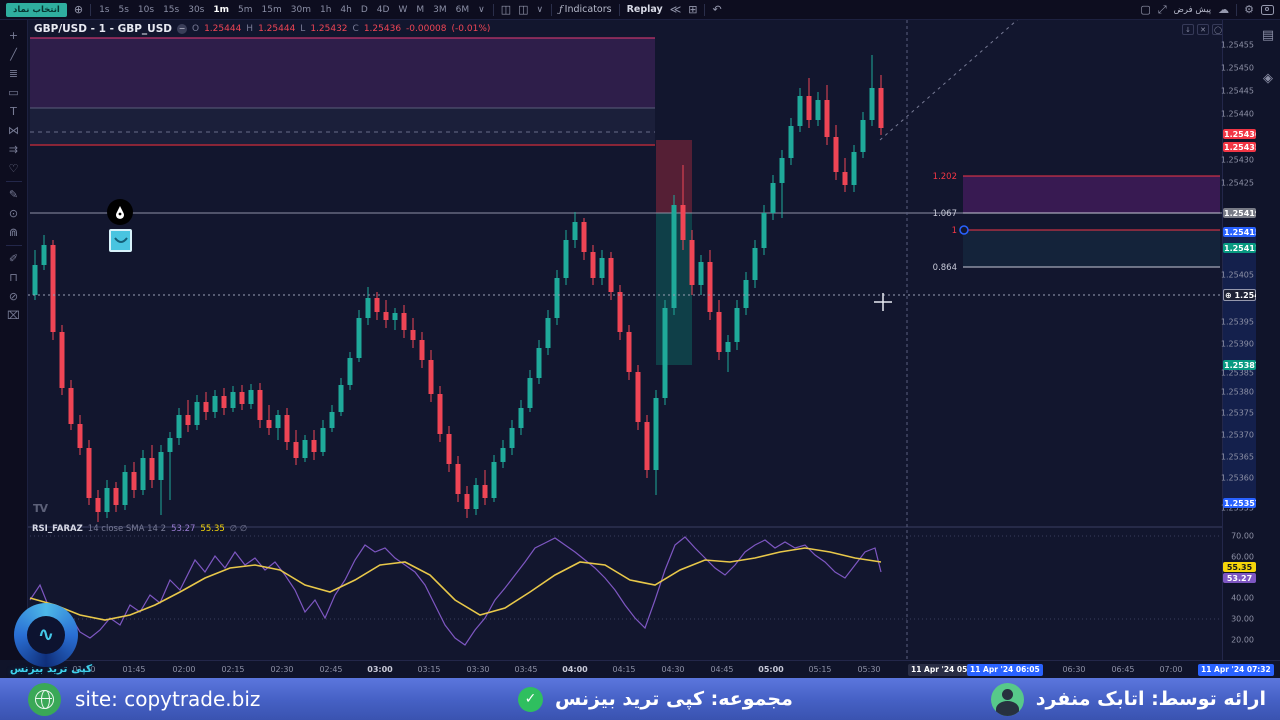 The height and width of the screenshot is (720, 1280). I want to click on edit-lock-tool: ✐, so click(13, 258).